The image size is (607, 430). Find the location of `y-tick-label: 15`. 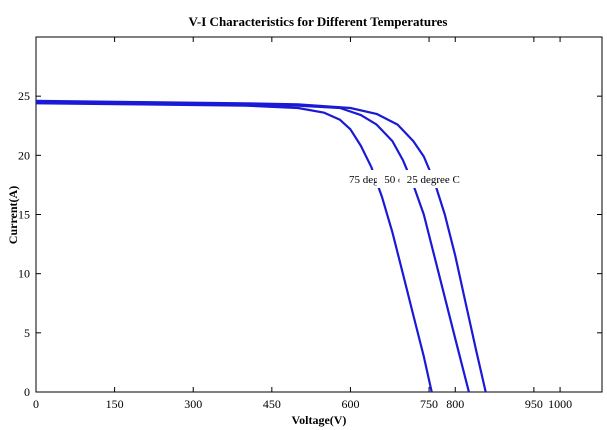

y-tick-label: 15 is located at coordinates (24, 215).